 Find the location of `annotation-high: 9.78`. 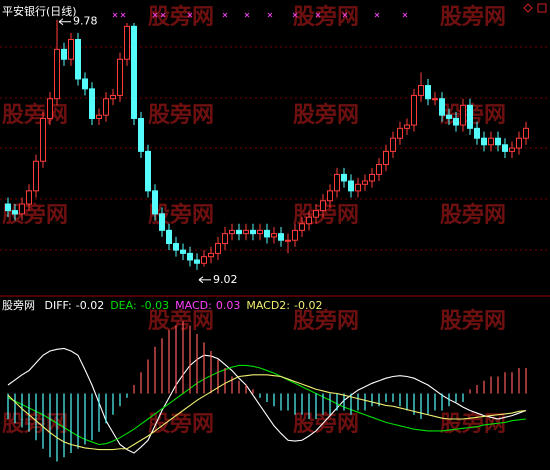

annotation-high: 9.78 is located at coordinates (85, 21).